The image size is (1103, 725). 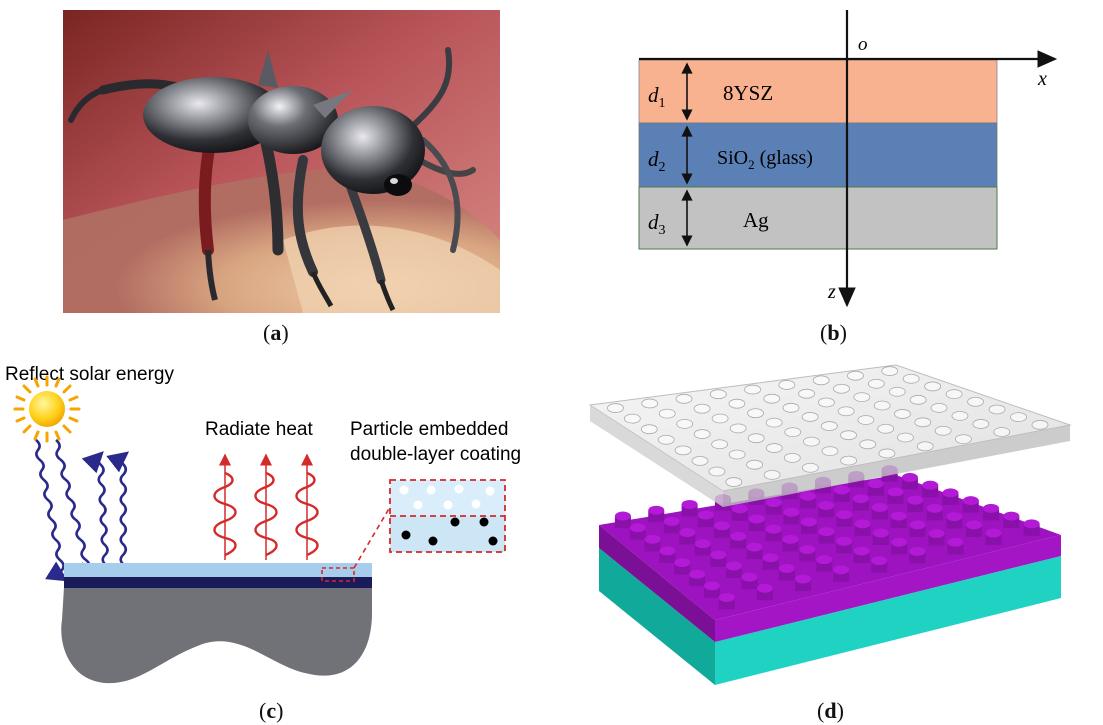 What do you see at coordinates (657, 97) in the screenshot?
I see `d1-label: d1` at bounding box center [657, 97].